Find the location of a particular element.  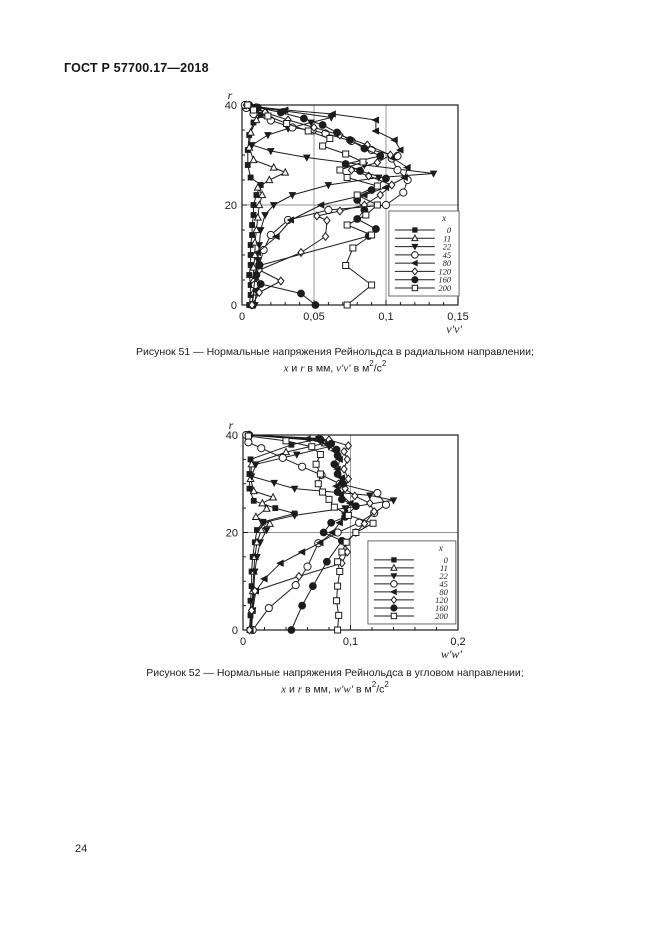

axis-tick-labels: 0 0,1 0,2 0 20 40 is located at coordinates (346, 539).